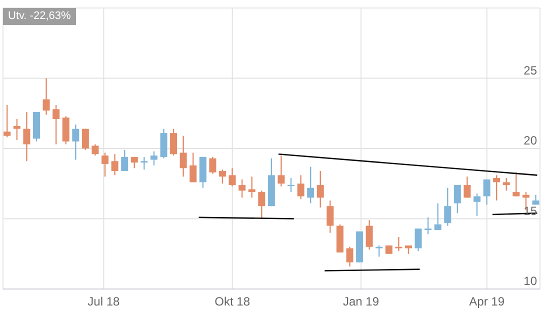 This screenshot has height=322, width=548. I want to click on x-tick-label: Jul 18, so click(104, 301).